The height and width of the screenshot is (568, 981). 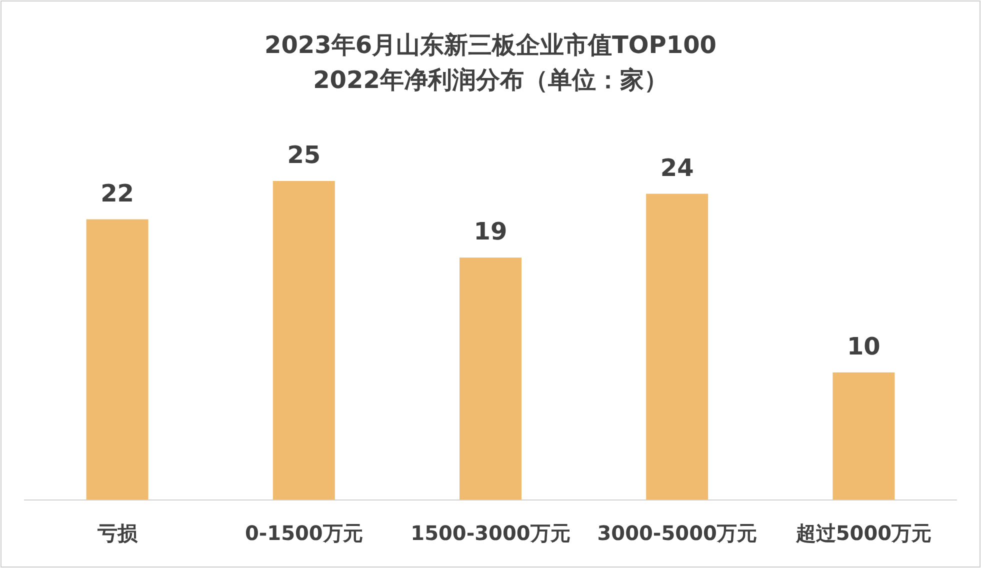 I want to click on data-label: 22, so click(x=117, y=193).